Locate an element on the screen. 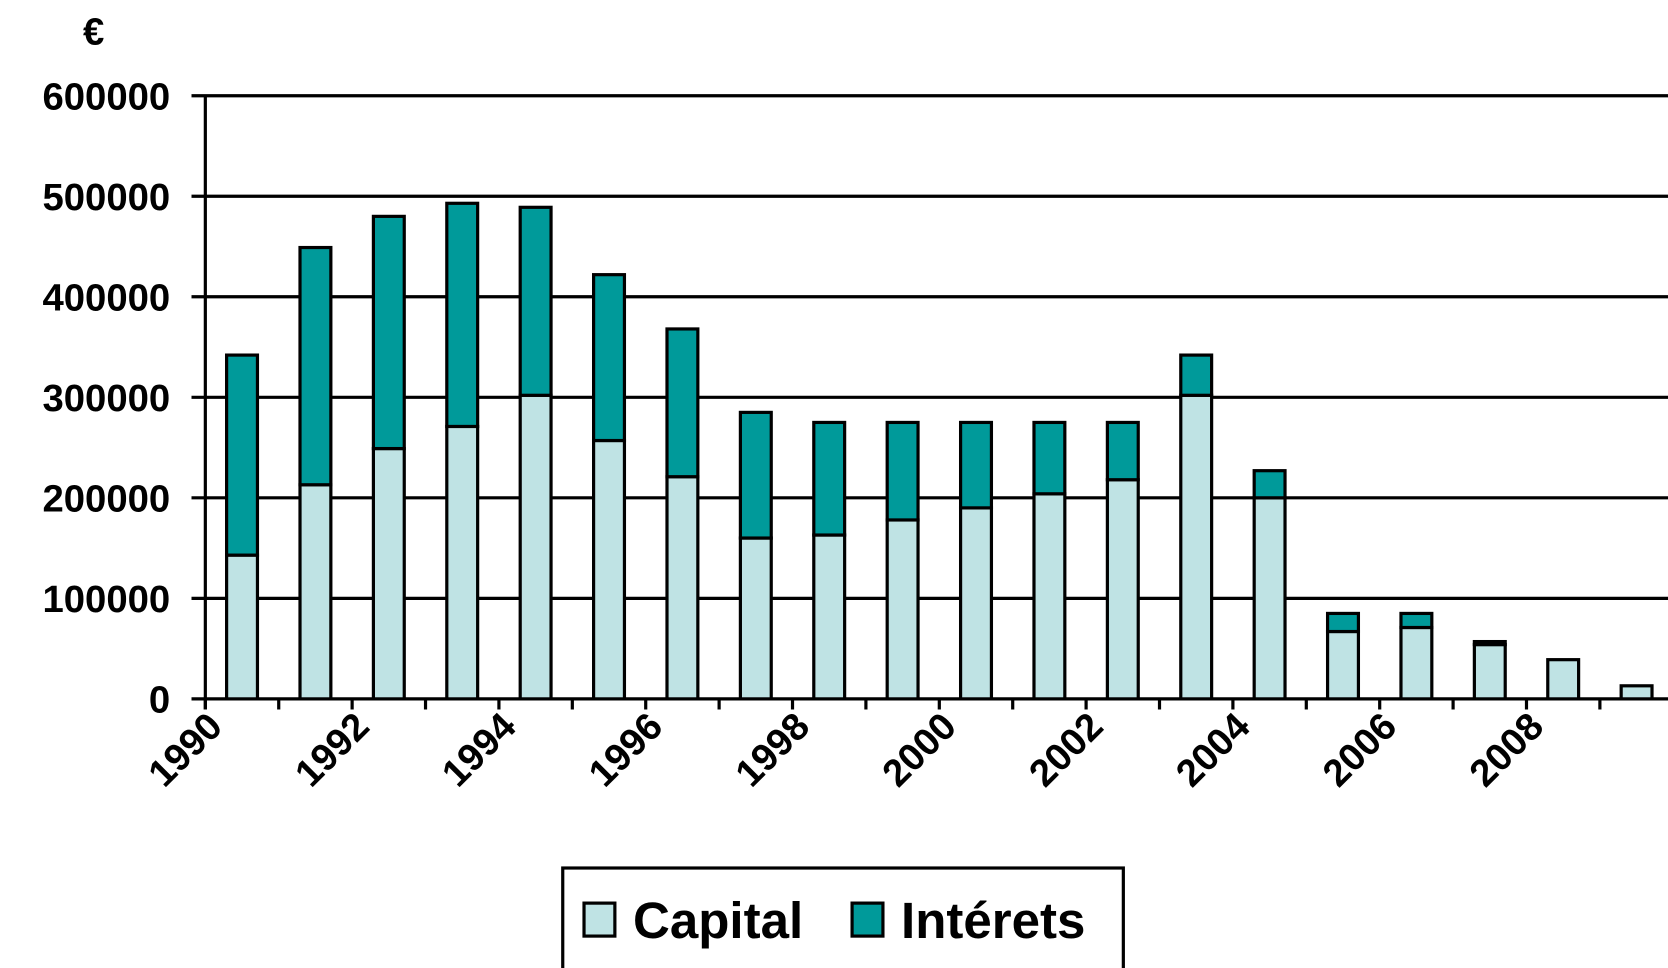 This screenshot has height=968, width=1668. y-tick-label: 200000 is located at coordinates (106, 499).